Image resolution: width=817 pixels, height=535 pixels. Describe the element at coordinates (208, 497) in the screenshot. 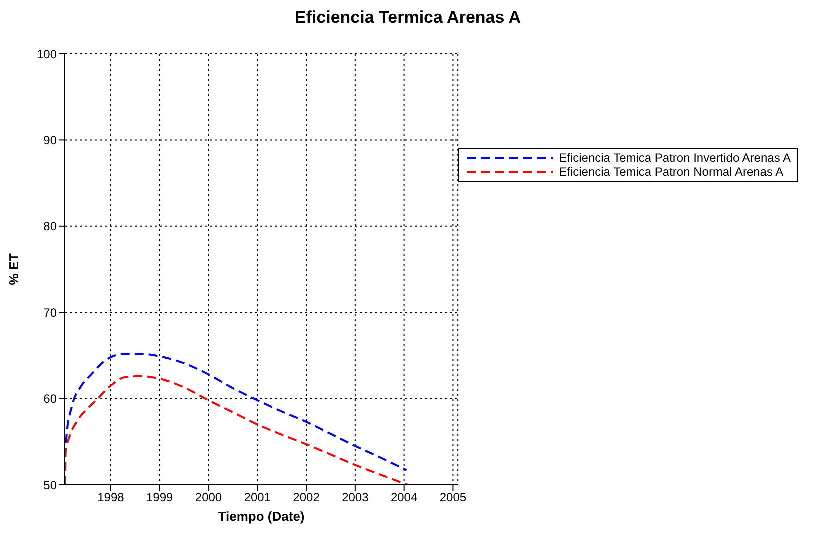

I see `x-tick-label: 2000` at that location.